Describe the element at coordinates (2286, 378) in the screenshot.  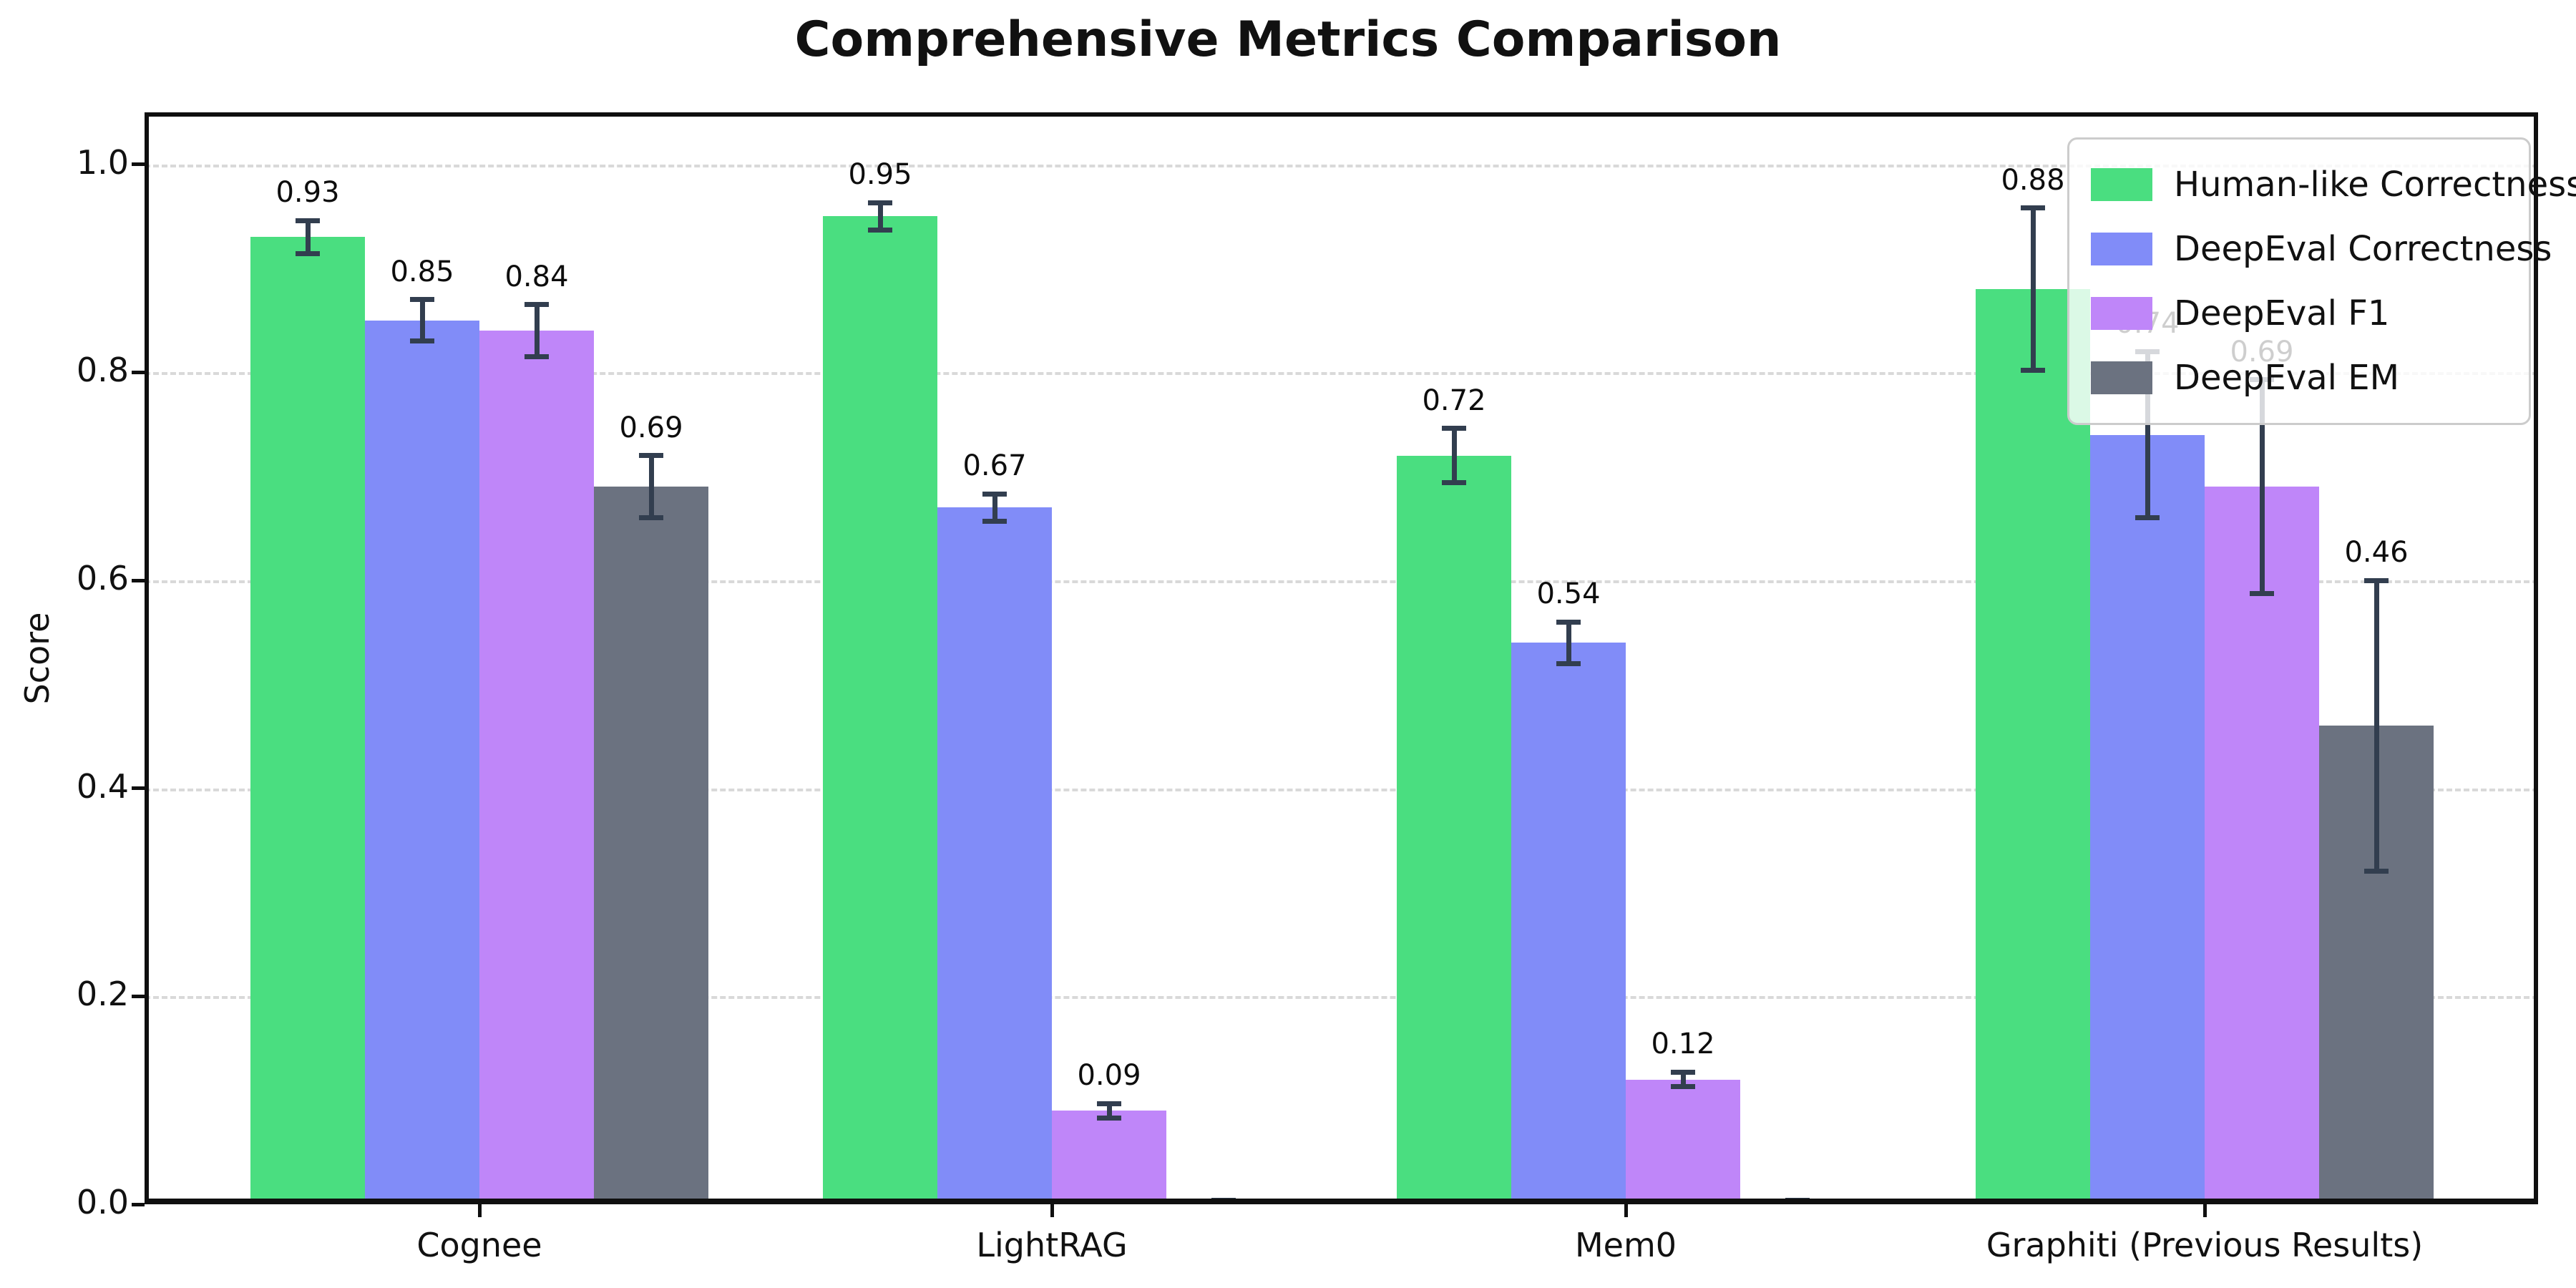
I see `legend-label: DeepEval EM` at that location.